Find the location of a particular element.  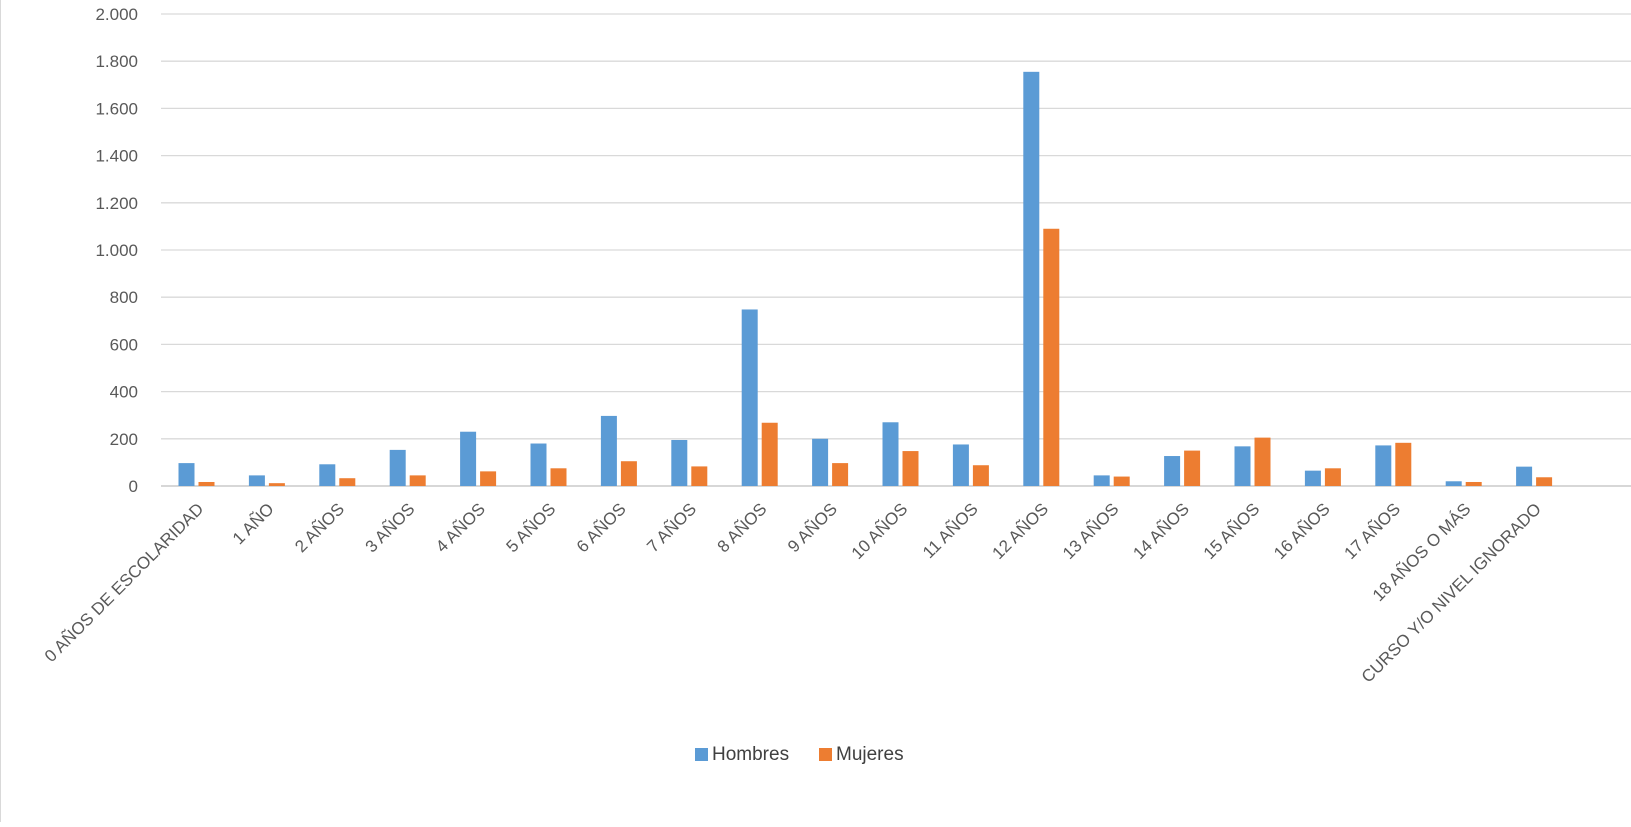

legend-label-mujeres: Mujeres is located at coordinates (870, 754).